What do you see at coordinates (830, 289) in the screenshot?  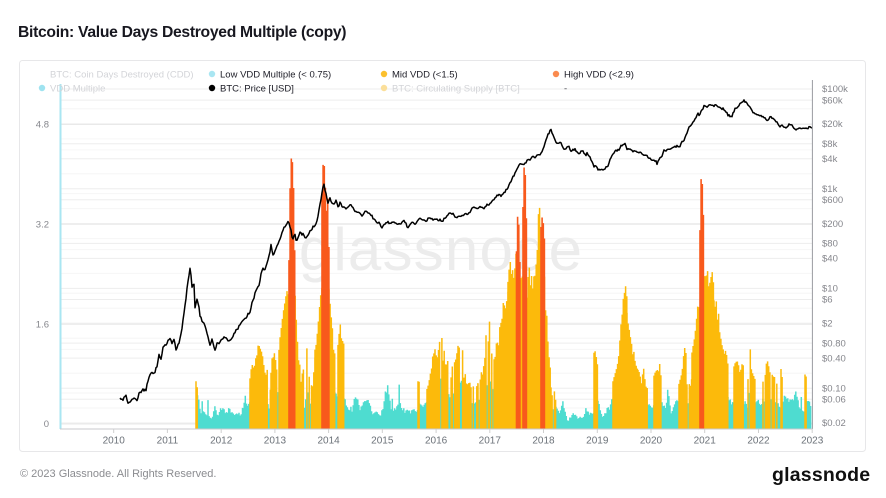 I see `svg-text: $10` at bounding box center [830, 289].